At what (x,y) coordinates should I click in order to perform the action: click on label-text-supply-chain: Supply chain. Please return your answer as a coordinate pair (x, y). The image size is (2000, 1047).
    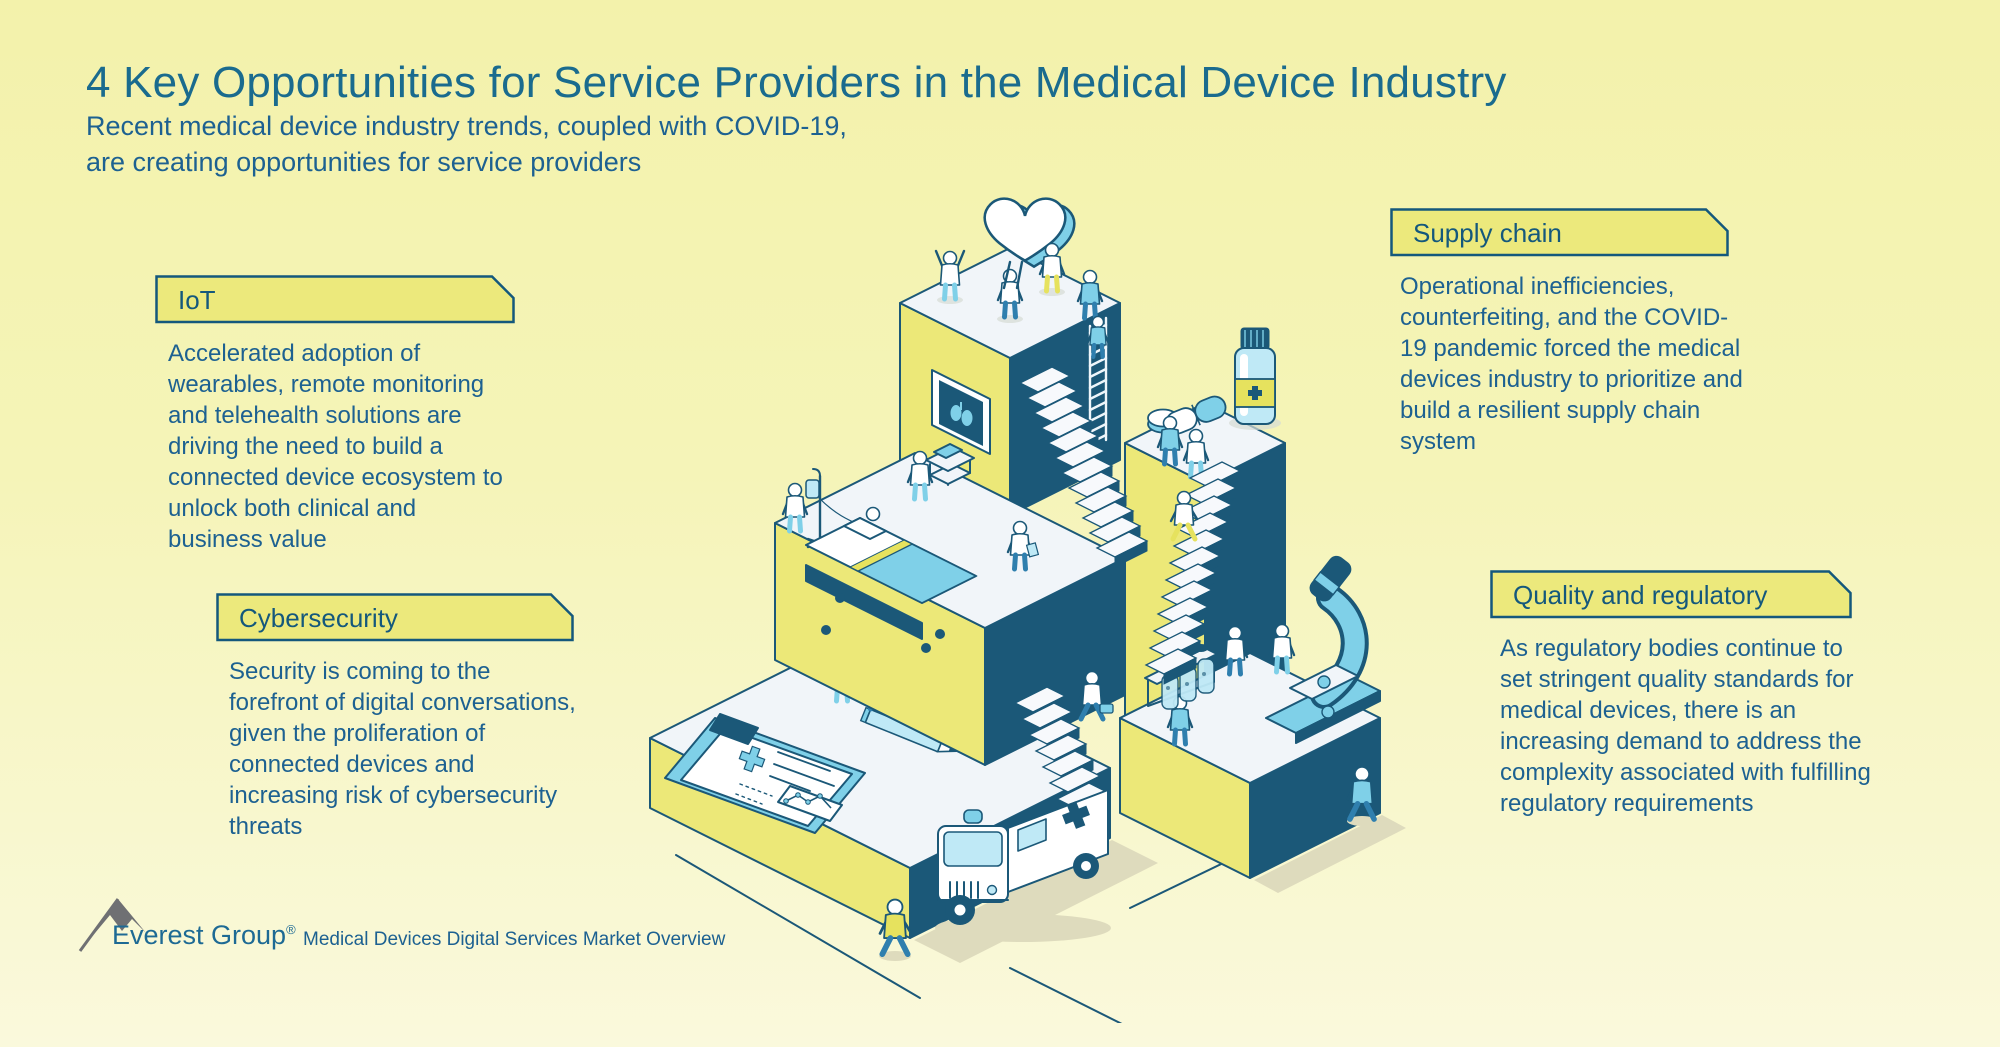
    Looking at the image, I should click on (1487, 233).